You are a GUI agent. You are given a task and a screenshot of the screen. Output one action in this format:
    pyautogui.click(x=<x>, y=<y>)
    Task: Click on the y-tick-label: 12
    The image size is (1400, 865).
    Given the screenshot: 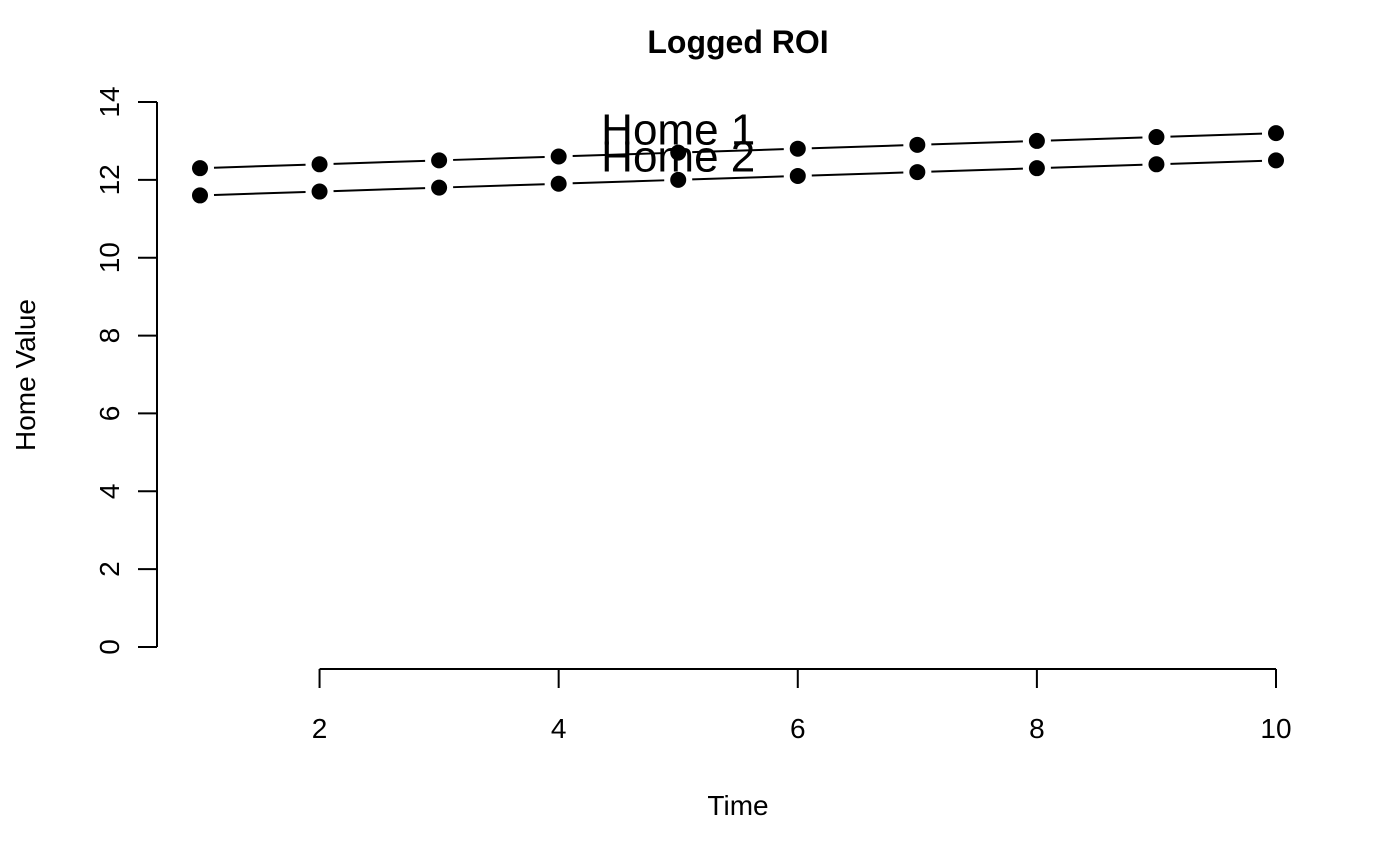 What is the action you would take?
    pyautogui.click(x=109, y=179)
    